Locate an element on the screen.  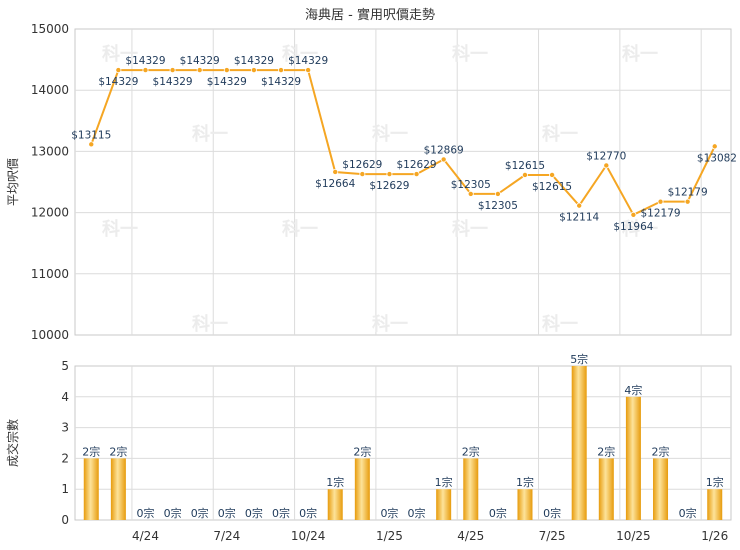
price-data-label: $13082 is located at coordinates (717, 158).